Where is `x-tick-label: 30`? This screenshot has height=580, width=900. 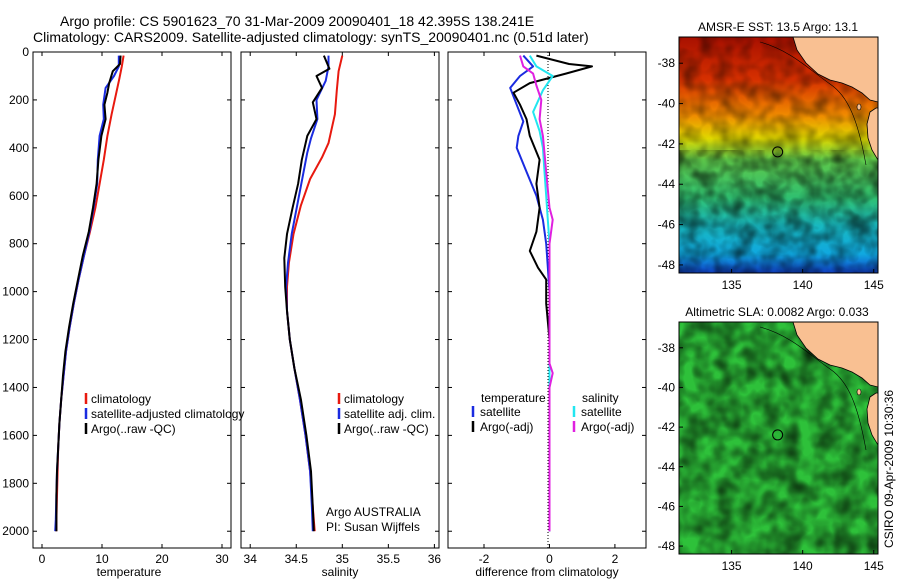
x-tick-label: 30 is located at coordinates (222, 559).